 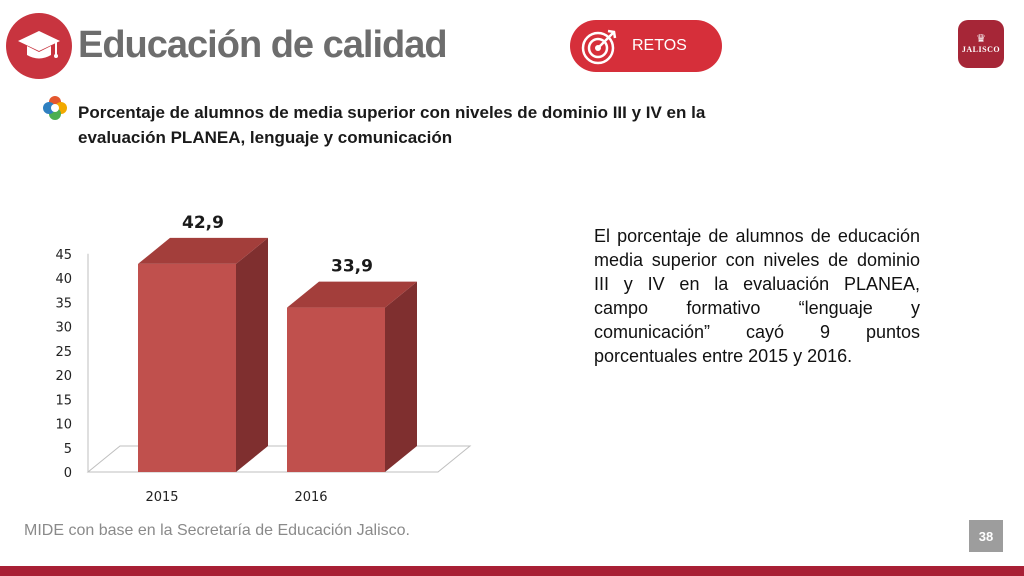 I want to click on color-wheel-icon, so click(x=55, y=108).